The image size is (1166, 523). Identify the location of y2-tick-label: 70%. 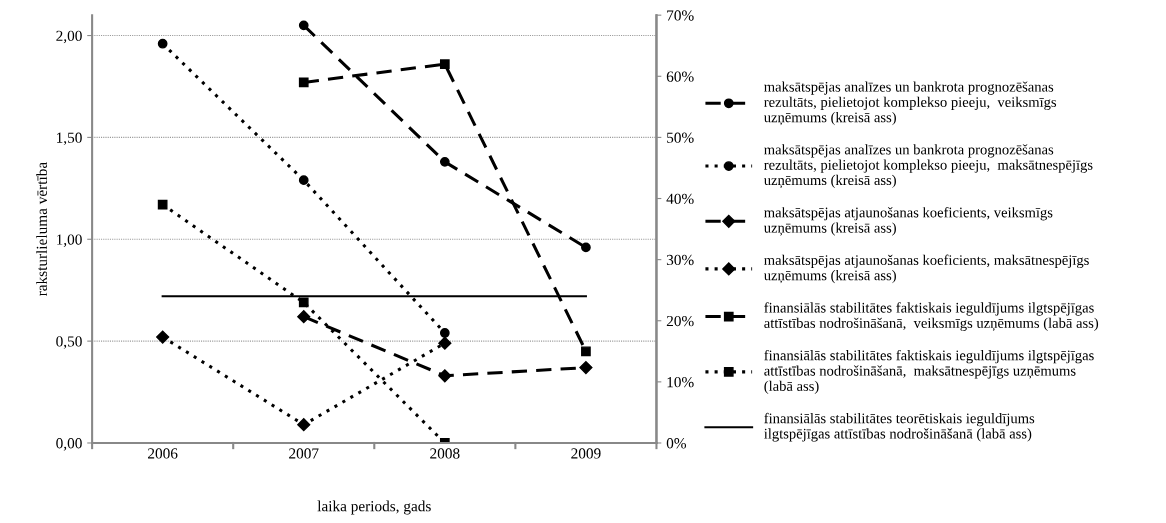
(680, 15).